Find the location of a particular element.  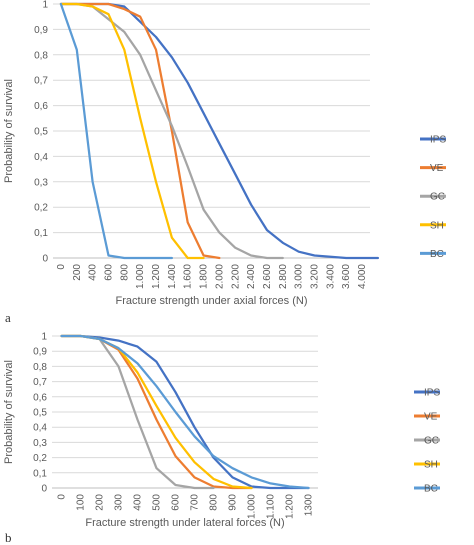

x-tick-label: 2.800 is located at coordinates (283, 276).